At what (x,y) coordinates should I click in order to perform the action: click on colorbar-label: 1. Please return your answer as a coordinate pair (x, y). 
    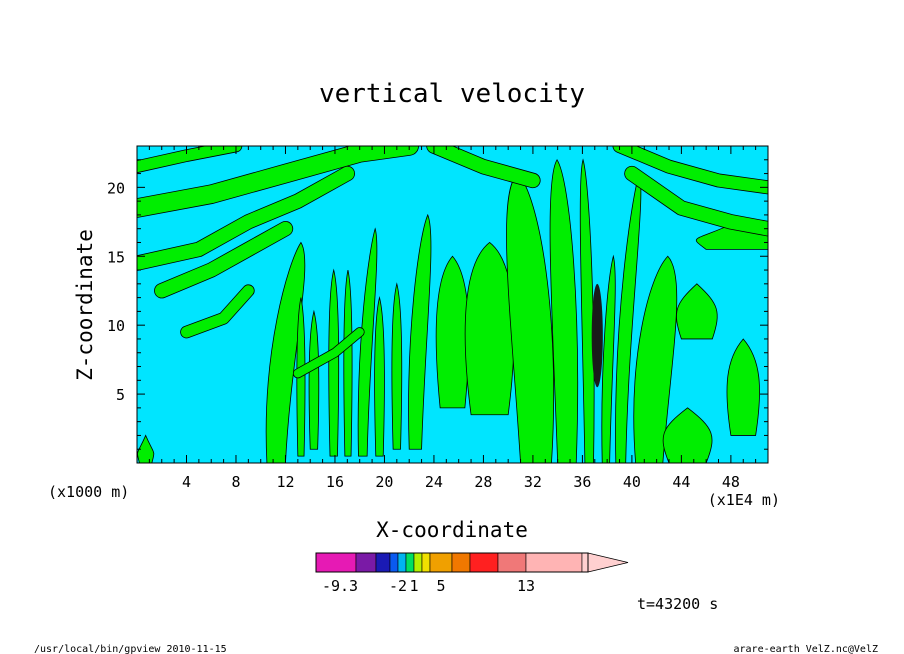
    Looking at the image, I should click on (413, 586).